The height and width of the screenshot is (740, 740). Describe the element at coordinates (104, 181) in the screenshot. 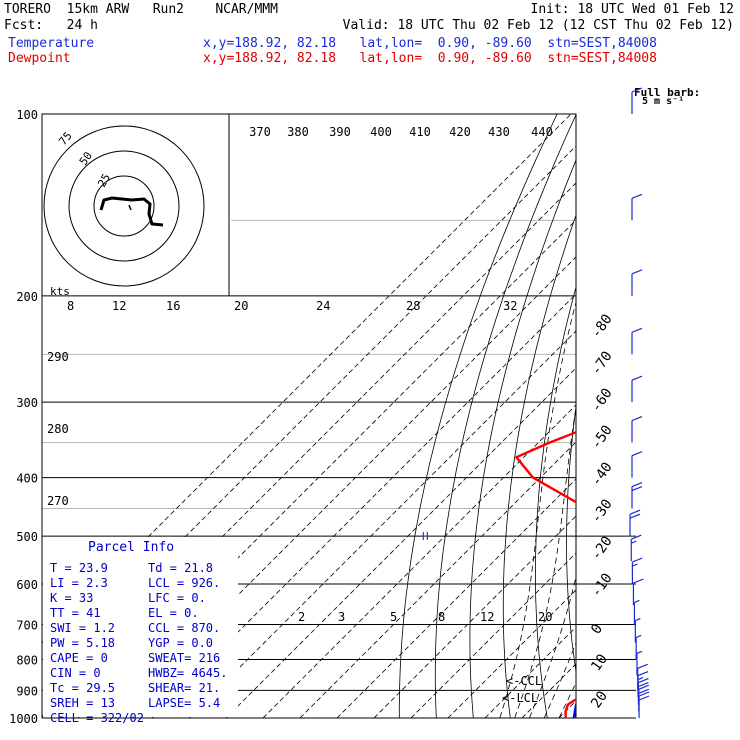

I see `hodograph-ring-label: 25` at that location.